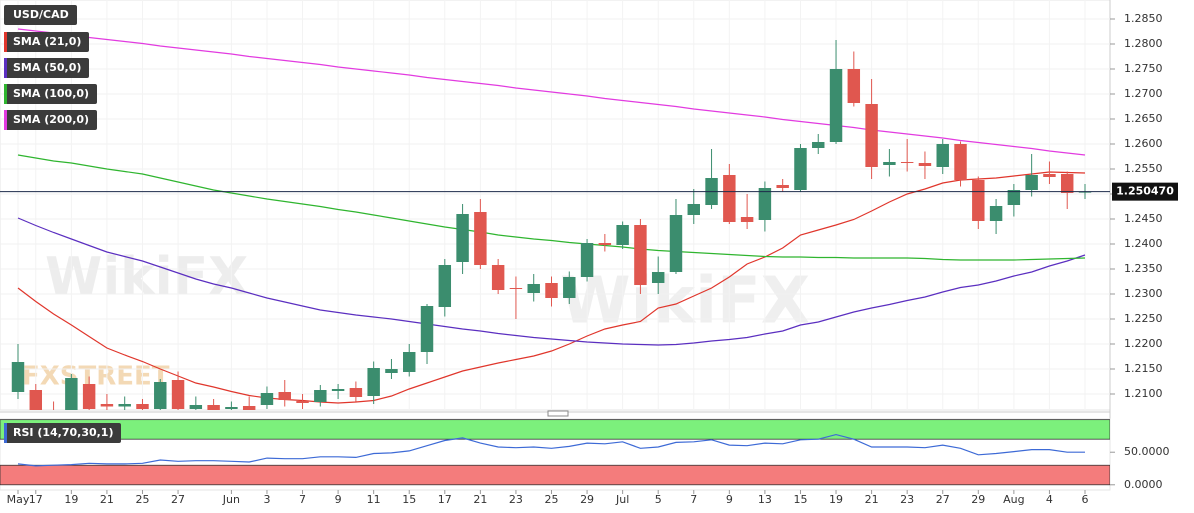 The height and width of the screenshot is (513, 1194). I want to click on x-tick-label: 5, so click(658, 499).